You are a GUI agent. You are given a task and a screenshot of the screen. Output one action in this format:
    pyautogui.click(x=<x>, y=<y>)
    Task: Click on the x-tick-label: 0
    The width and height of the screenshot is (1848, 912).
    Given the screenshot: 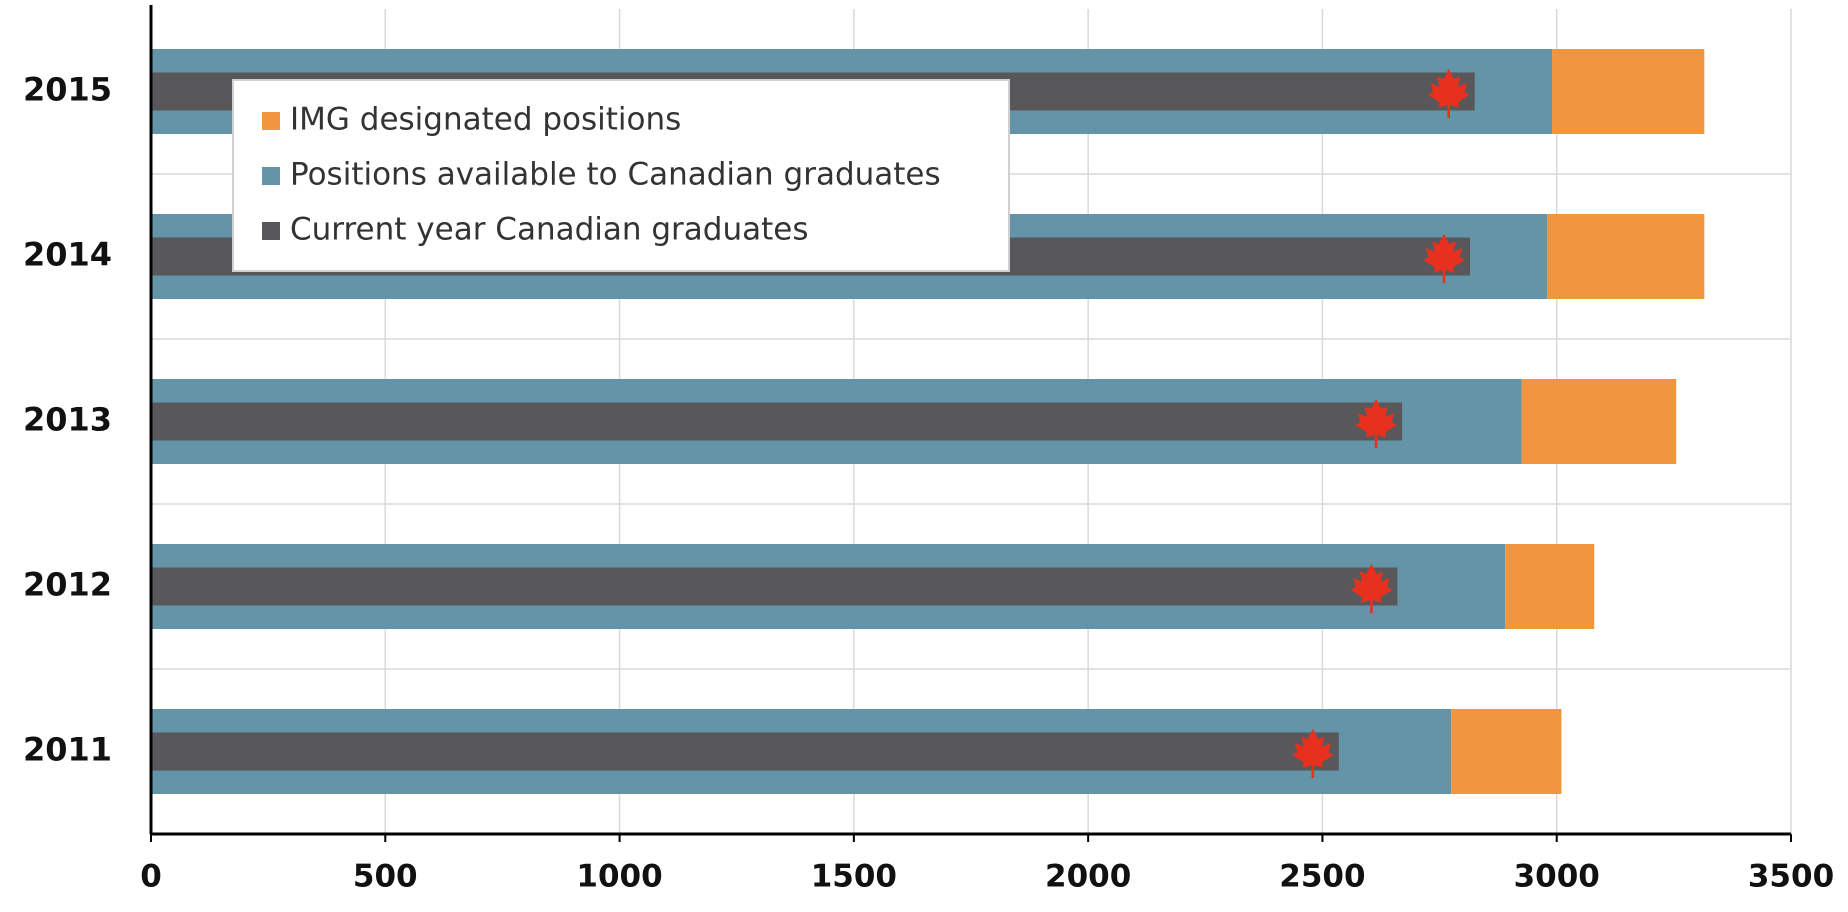 What is the action you would take?
    pyautogui.click(x=151, y=877)
    